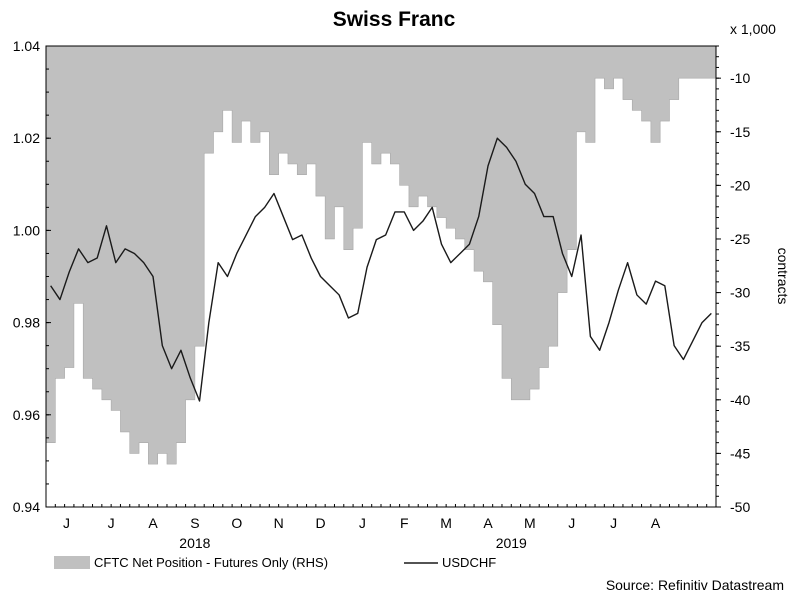 The width and height of the screenshot is (788, 596). Describe the element at coordinates (740, 78) in the screenshot. I see `right-tick-label: -10` at that location.